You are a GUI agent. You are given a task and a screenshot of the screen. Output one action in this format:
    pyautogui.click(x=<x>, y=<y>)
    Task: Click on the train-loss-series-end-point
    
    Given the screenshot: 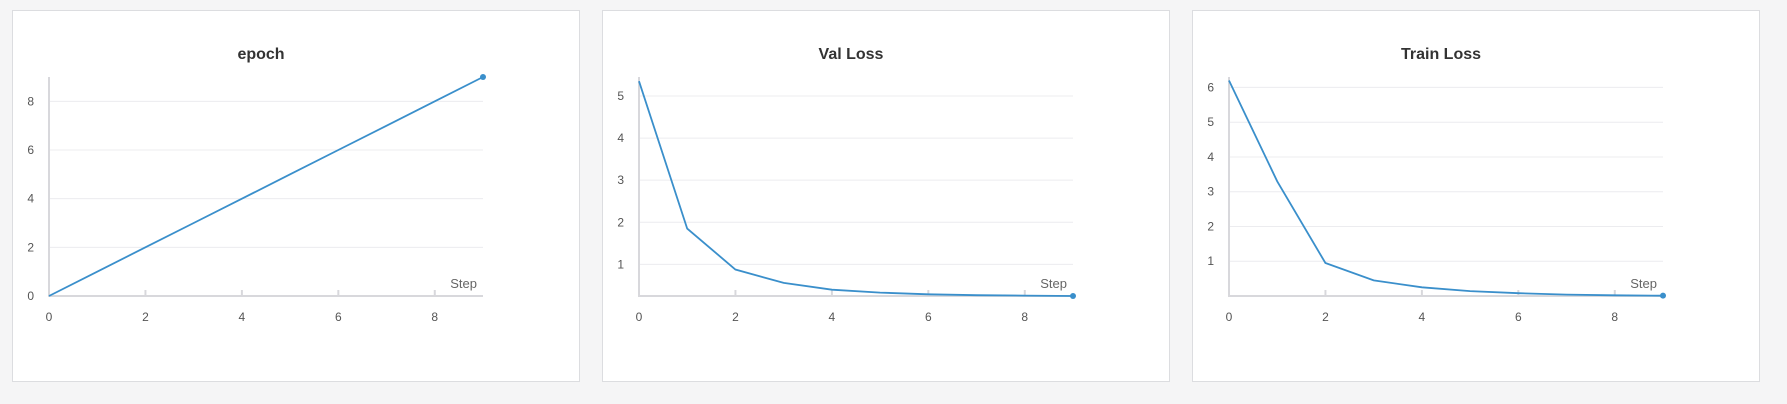 What is the action you would take?
    pyautogui.click(x=1663, y=295)
    